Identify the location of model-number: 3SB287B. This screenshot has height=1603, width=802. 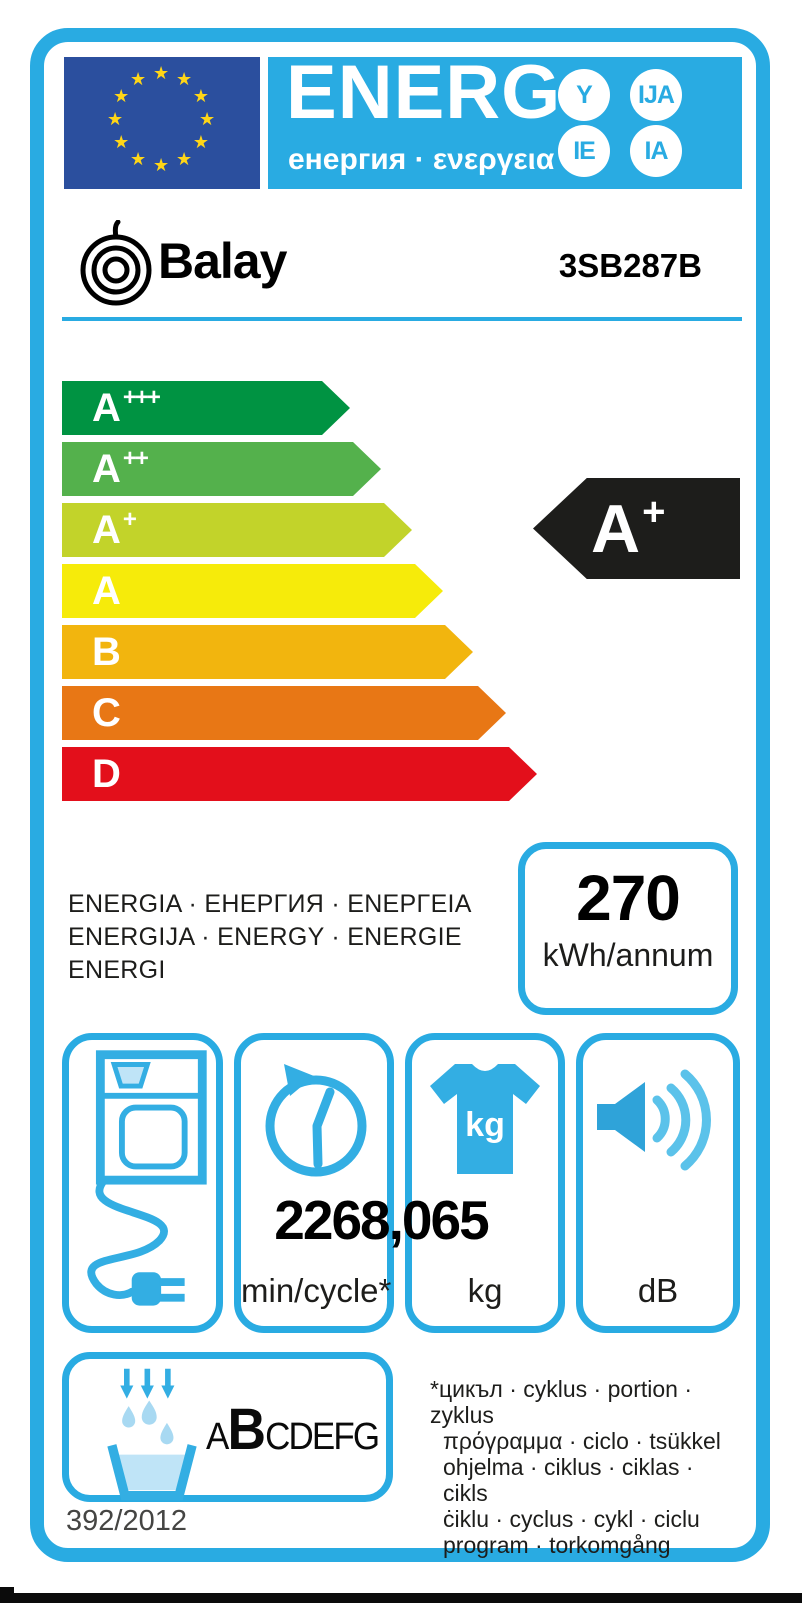
(630, 265).